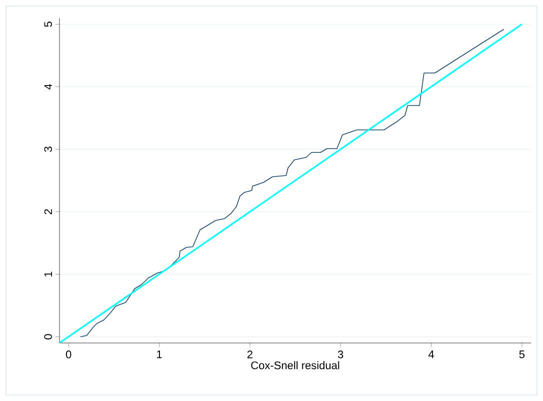  What do you see at coordinates (341, 354) in the screenshot?
I see `x-tick-label: 3` at bounding box center [341, 354].